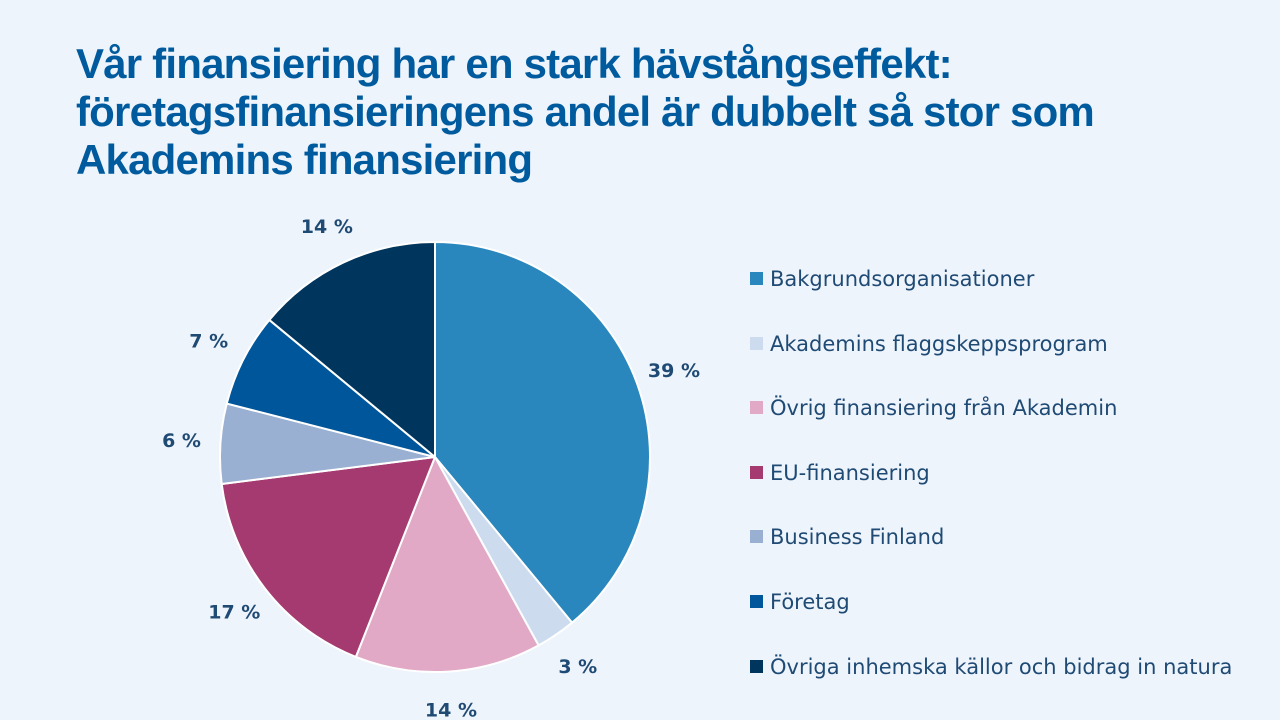 Image resolution: width=1280 pixels, height=720 pixels. What do you see at coordinates (857, 537) in the screenshot?
I see `legend-label-4: Business Finland` at bounding box center [857, 537].